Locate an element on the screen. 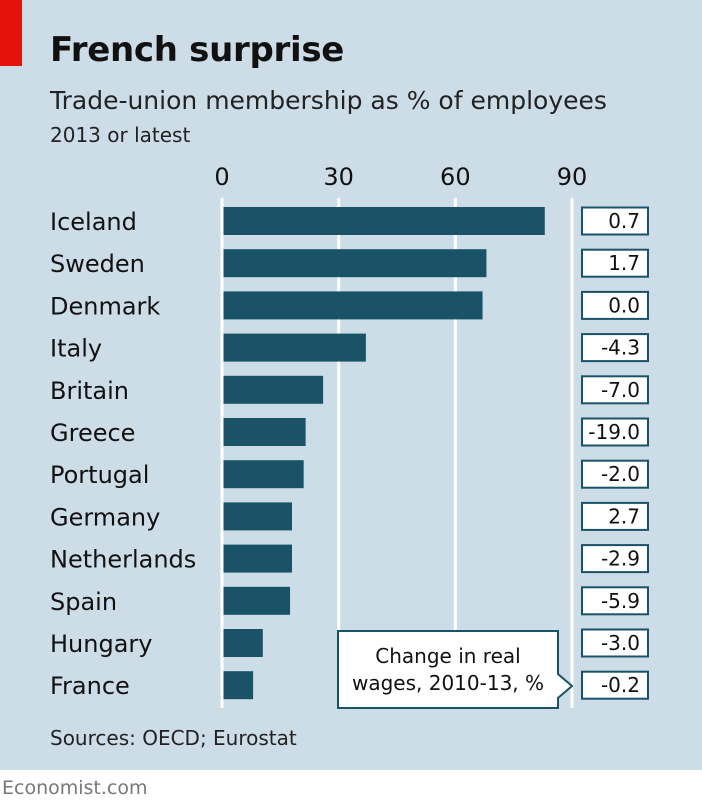  bar-portugal is located at coordinates (263, 474).